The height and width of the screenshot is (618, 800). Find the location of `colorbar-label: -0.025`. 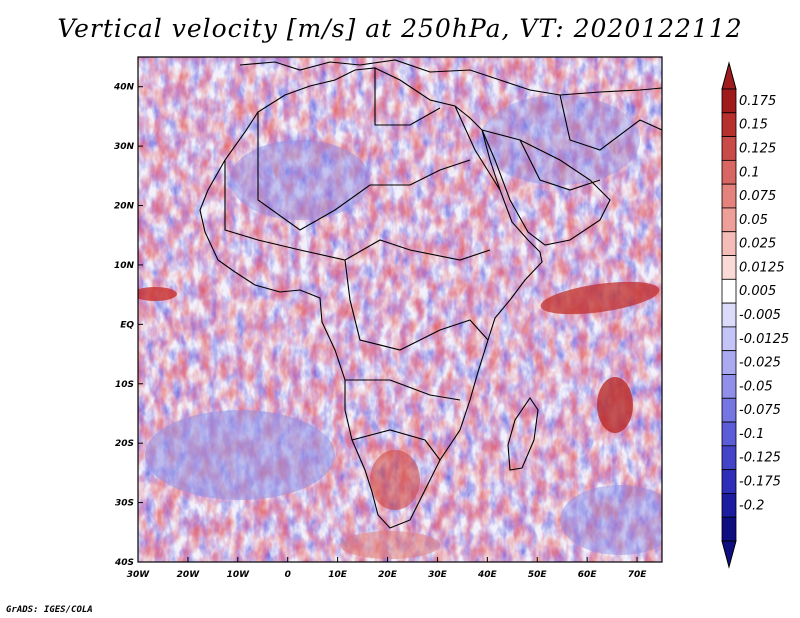

colorbar-label: -0.025 is located at coordinates (760, 363).